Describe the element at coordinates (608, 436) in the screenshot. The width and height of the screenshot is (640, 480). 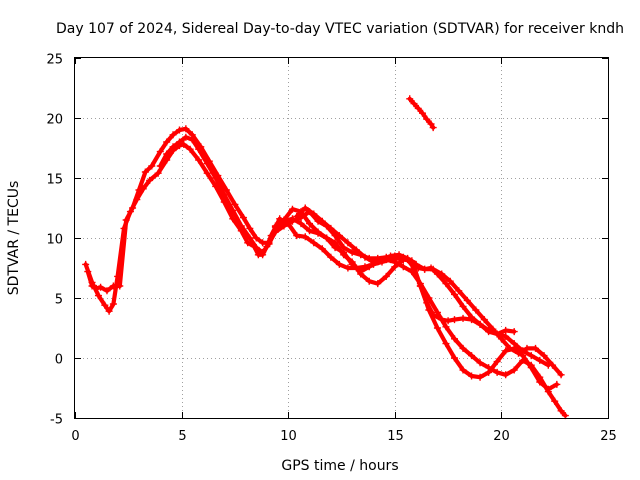
I see `x-tick-label: 25` at that location.